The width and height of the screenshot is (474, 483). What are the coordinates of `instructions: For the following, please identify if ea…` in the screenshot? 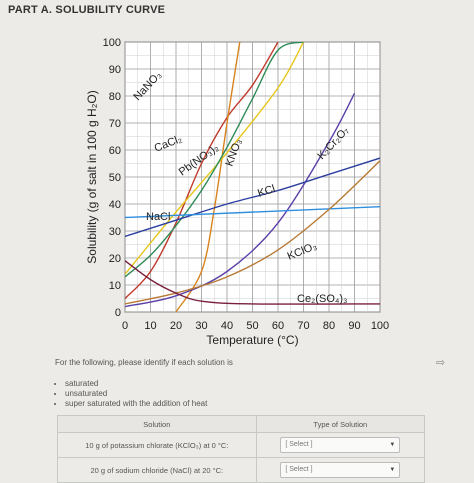 It's located at (255, 383).